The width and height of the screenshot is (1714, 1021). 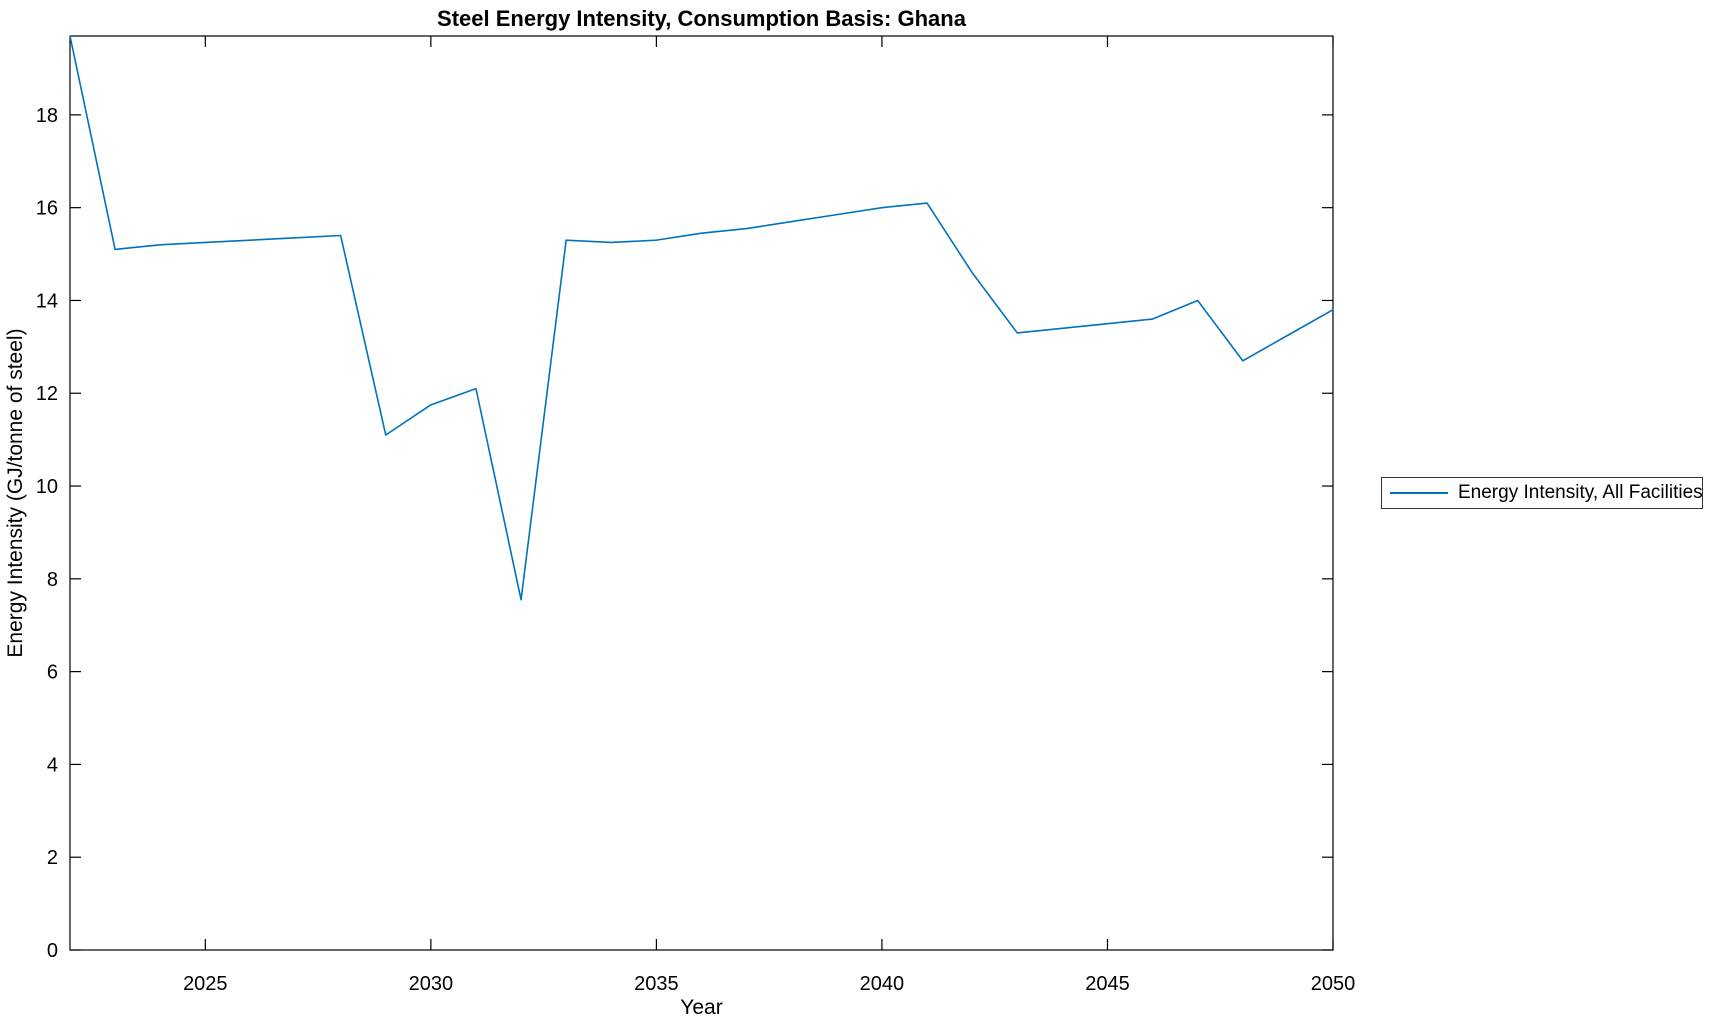 I want to click on y-tick-label: 6, so click(x=52, y=673).